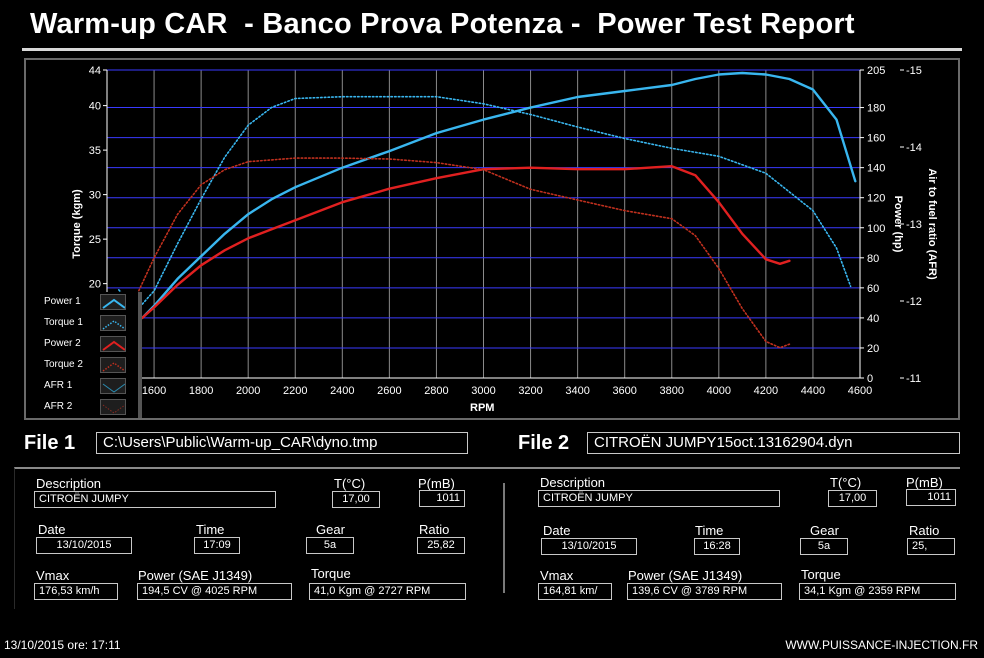 The height and width of the screenshot is (658, 984). Describe the element at coordinates (95, 240) in the screenshot. I see `y-left-tick-label: 25` at that location.